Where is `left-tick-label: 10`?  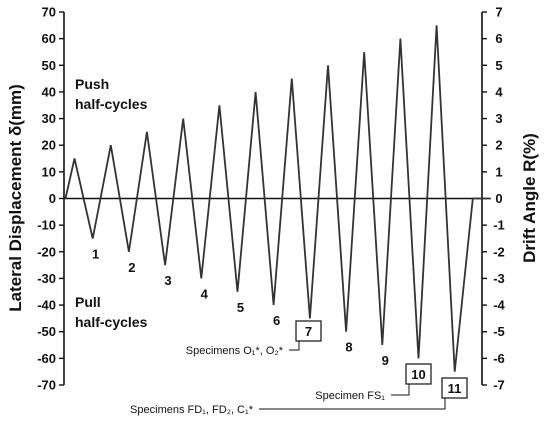 left-tick-label: 10 is located at coordinates (49, 171).